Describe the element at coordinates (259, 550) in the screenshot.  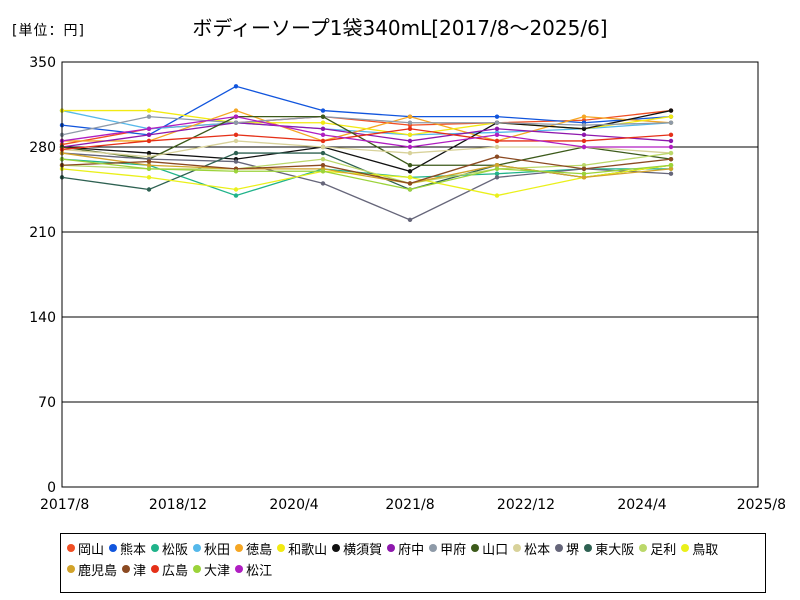
I see `legend-label: 徳島` at that location.